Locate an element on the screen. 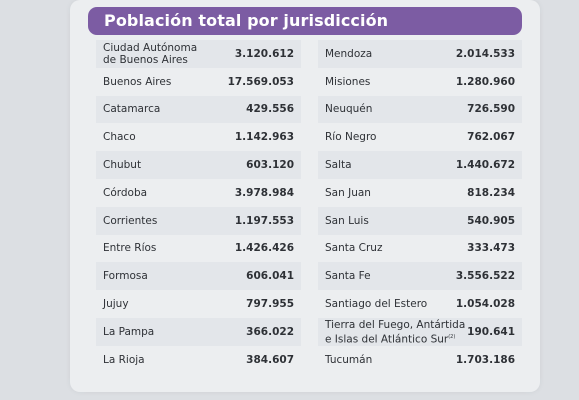  table-row: Santa Fe 3.556.522 is located at coordinates (420, 276).